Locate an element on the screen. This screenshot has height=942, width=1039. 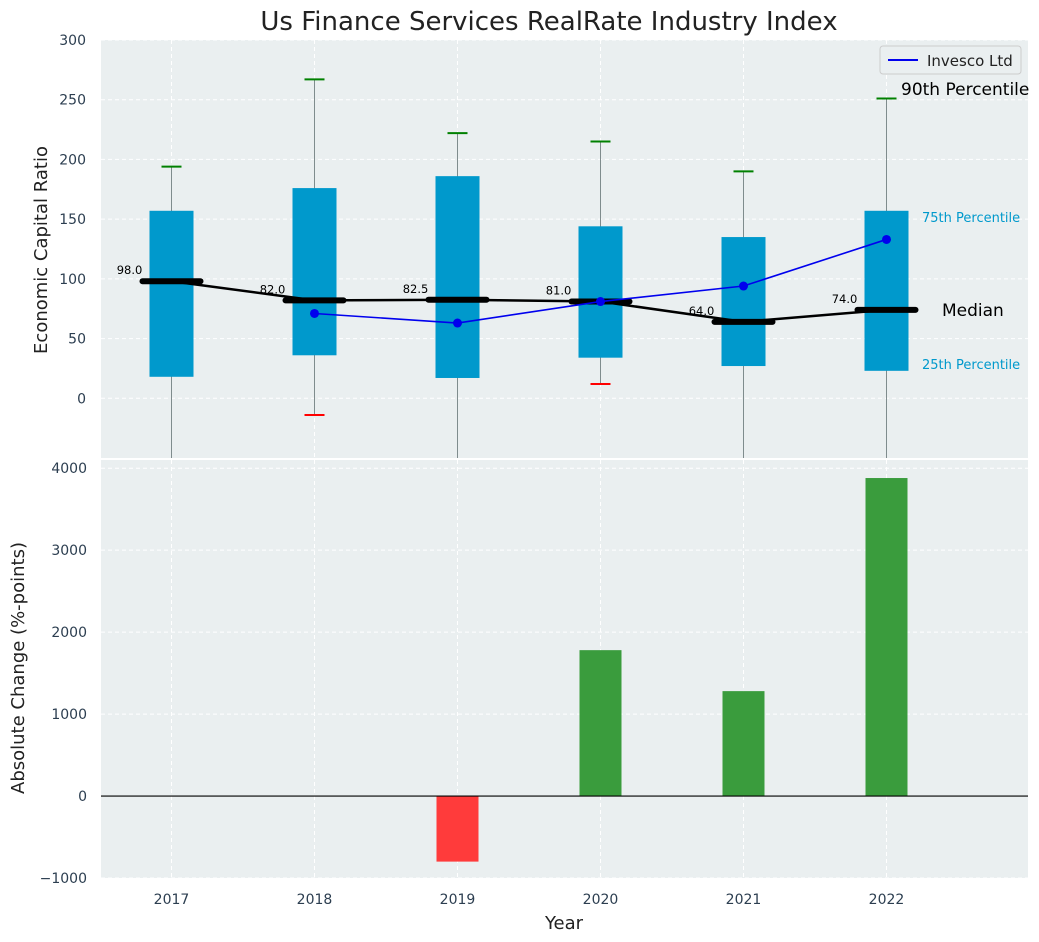
annotation-median: Median is located at coordinates (973, 311).